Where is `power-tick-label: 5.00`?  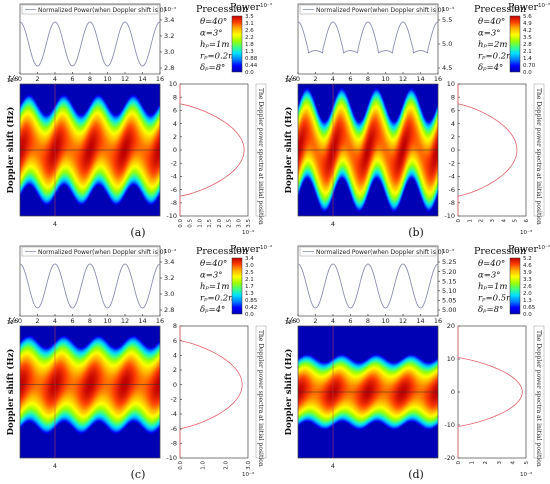
power-tick-label: 5.00 is located at coordinates (449, 310).